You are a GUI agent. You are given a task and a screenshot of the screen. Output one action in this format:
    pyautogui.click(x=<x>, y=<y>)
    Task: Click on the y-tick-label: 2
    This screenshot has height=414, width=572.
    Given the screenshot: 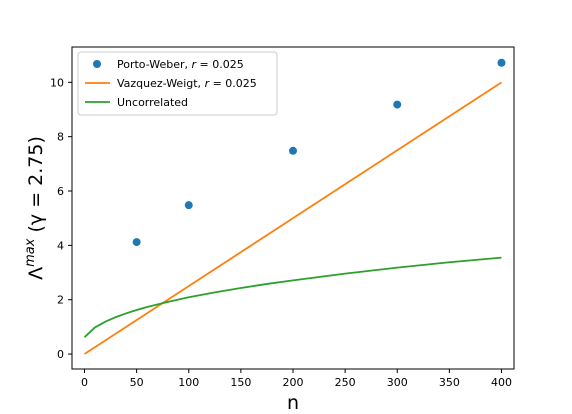 What is the action you would take?
    pyautogui.click(x=60, y=300)
    